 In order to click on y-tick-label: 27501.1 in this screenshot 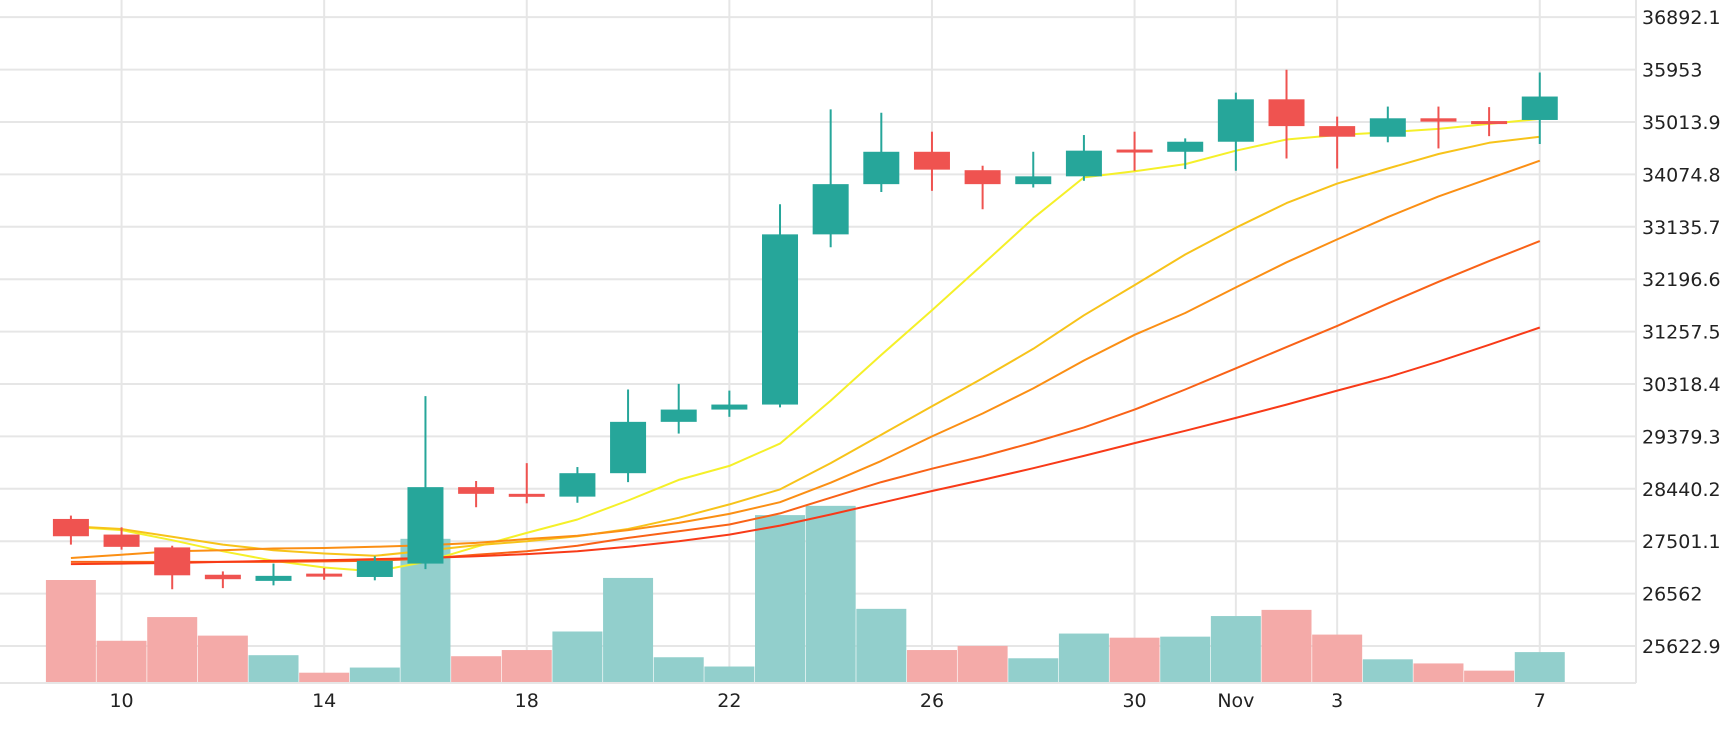, I will do `click(1681, 542)`.